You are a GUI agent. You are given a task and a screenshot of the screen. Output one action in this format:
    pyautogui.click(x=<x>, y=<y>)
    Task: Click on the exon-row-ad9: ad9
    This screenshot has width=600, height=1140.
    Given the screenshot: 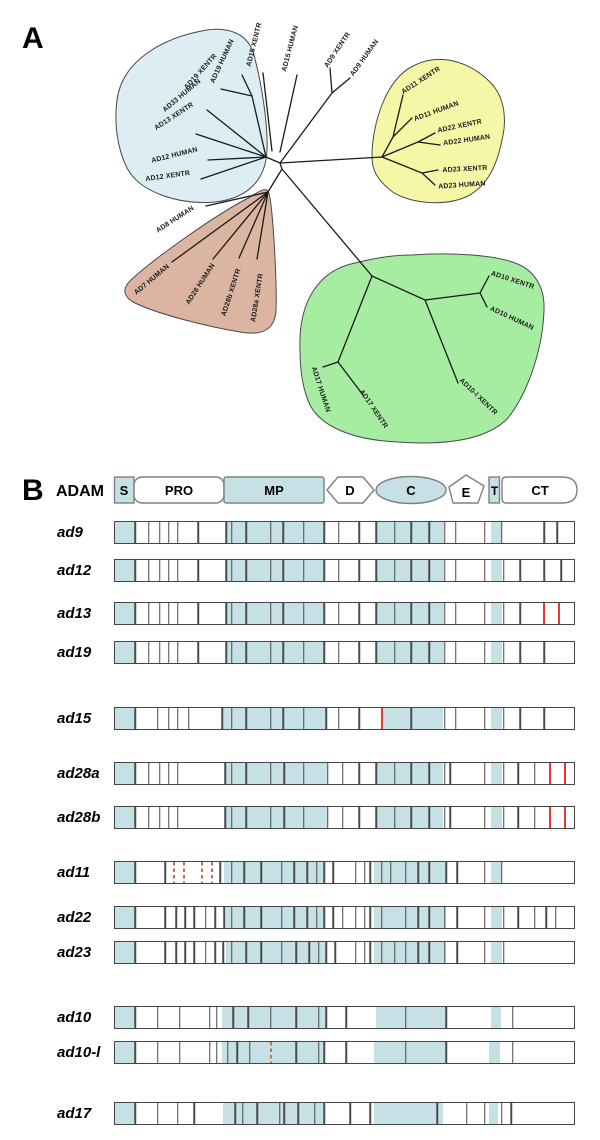 What is the action you would take?
    pyautogui.click(x=300, y=532)
    